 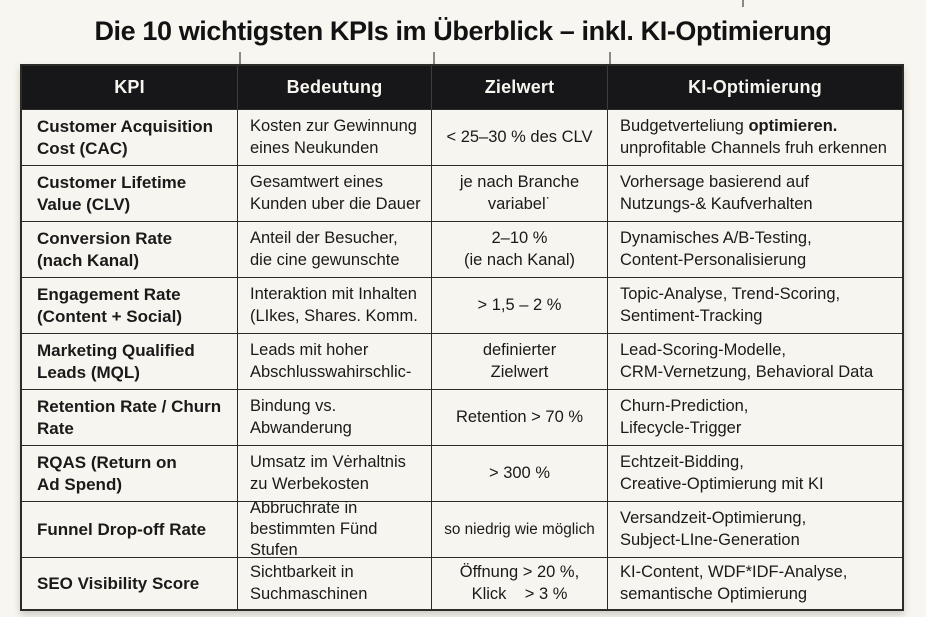 I want to click on bedeutung-text: Kosten zur Gewinnung eines Neukunden, so click(x=333, y=137).